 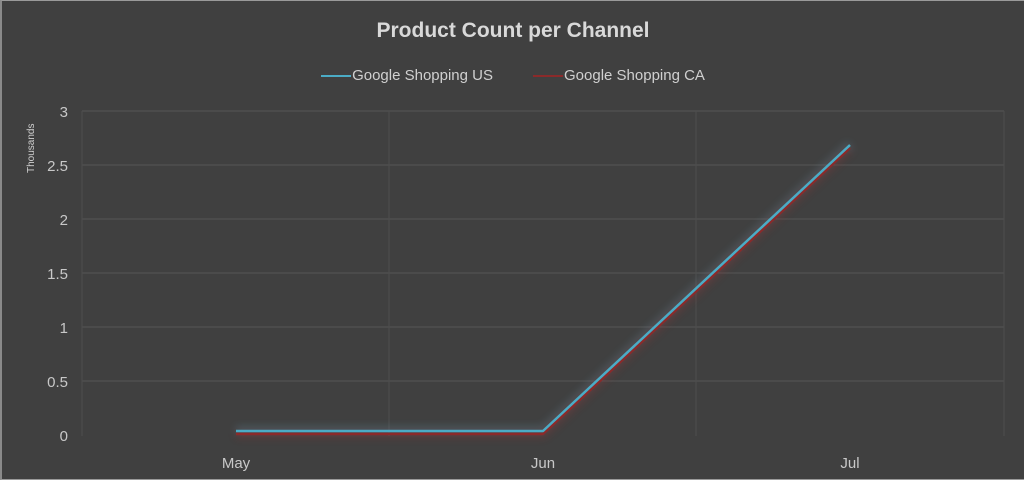 What do you see at coordinates (513, 75) in the screenshot?
I see `legend: Google Shopping US Google Shopping CA` at bounding box center [513, 75].